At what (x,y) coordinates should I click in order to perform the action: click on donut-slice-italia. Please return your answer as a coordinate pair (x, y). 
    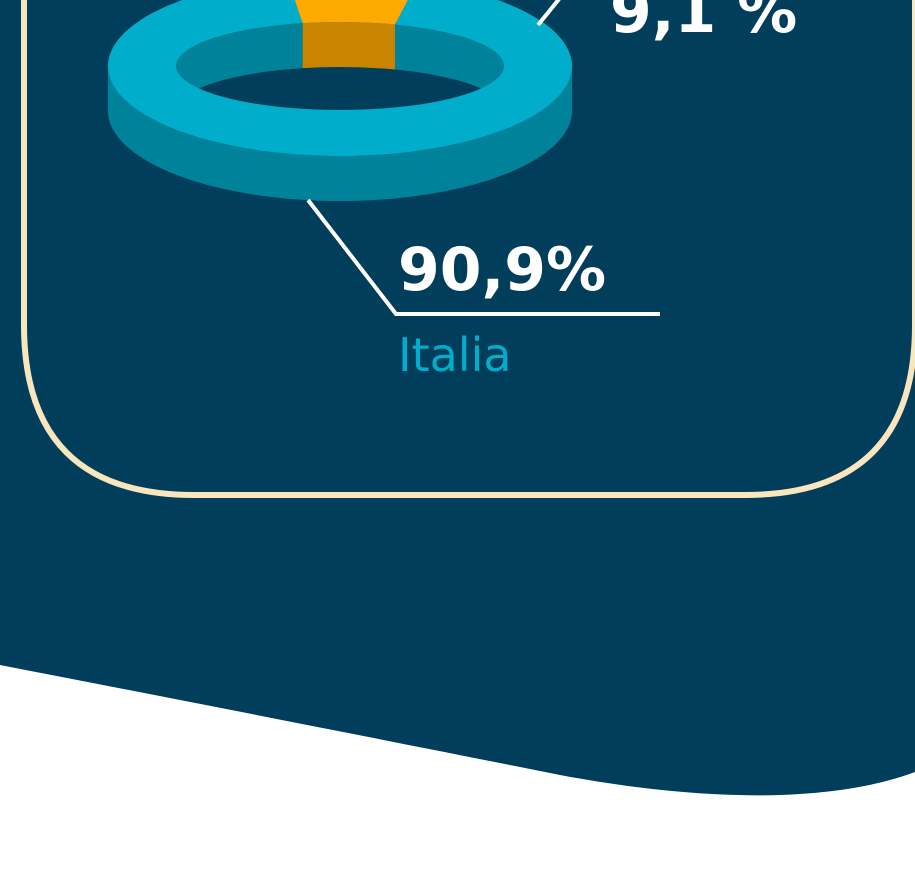
    Looking at the image, I should click on (340, 78).